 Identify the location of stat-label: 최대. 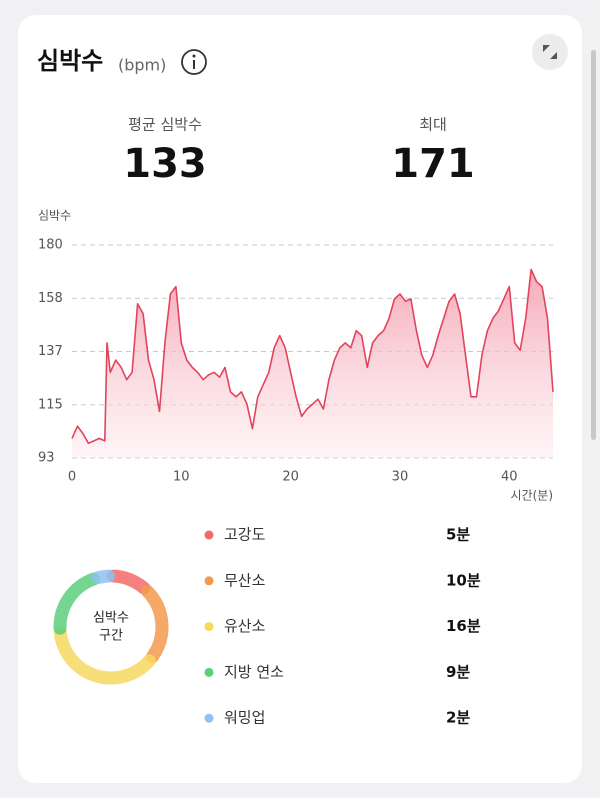
(433, 125).